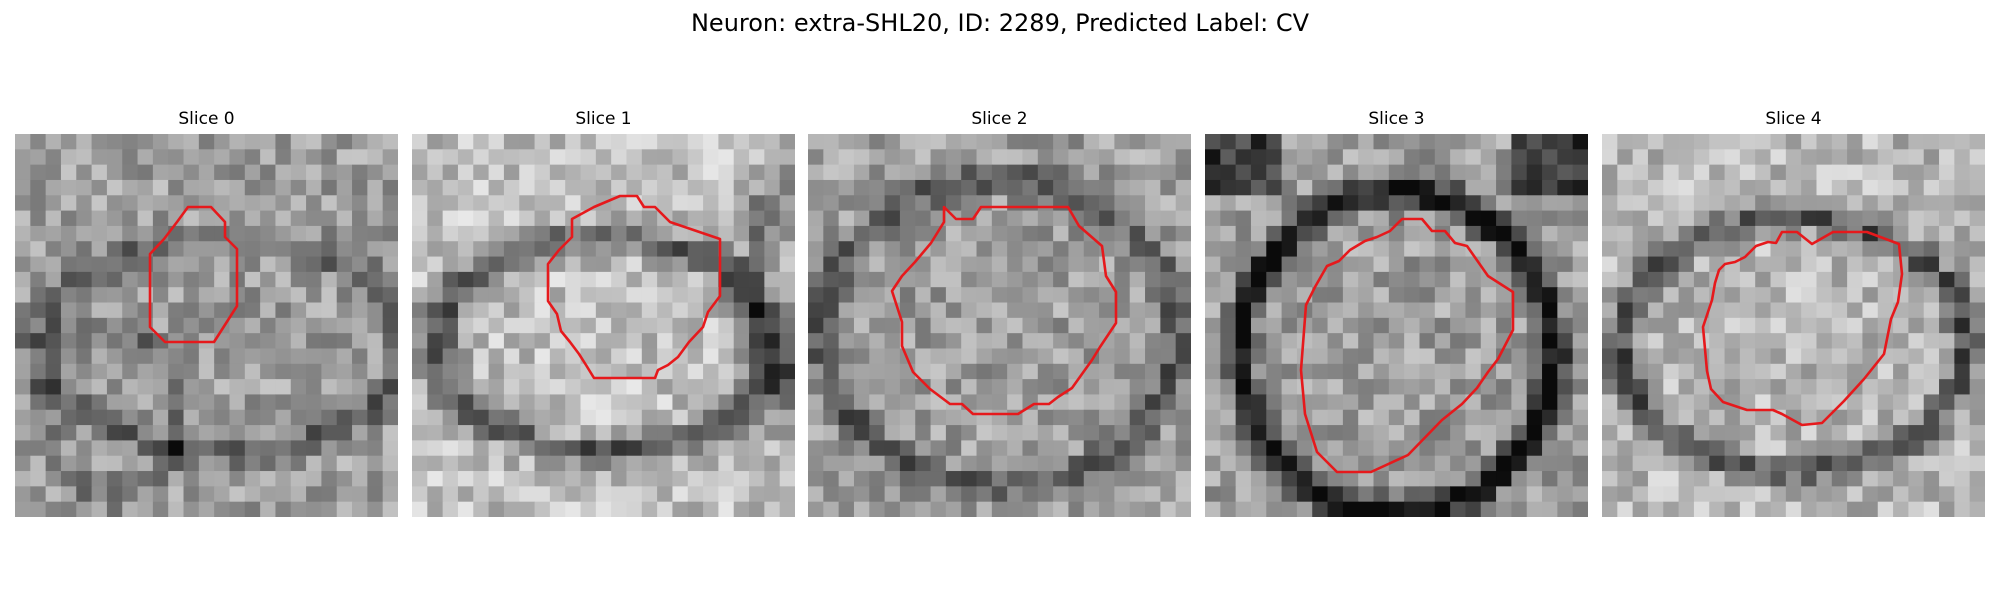 The height and width of the screenshot is (600, 2000). What do you see at coordinates (1396, 119) in the screenshot?
I see `slice-title: Slice 3` at bounding box center [1396, 119].